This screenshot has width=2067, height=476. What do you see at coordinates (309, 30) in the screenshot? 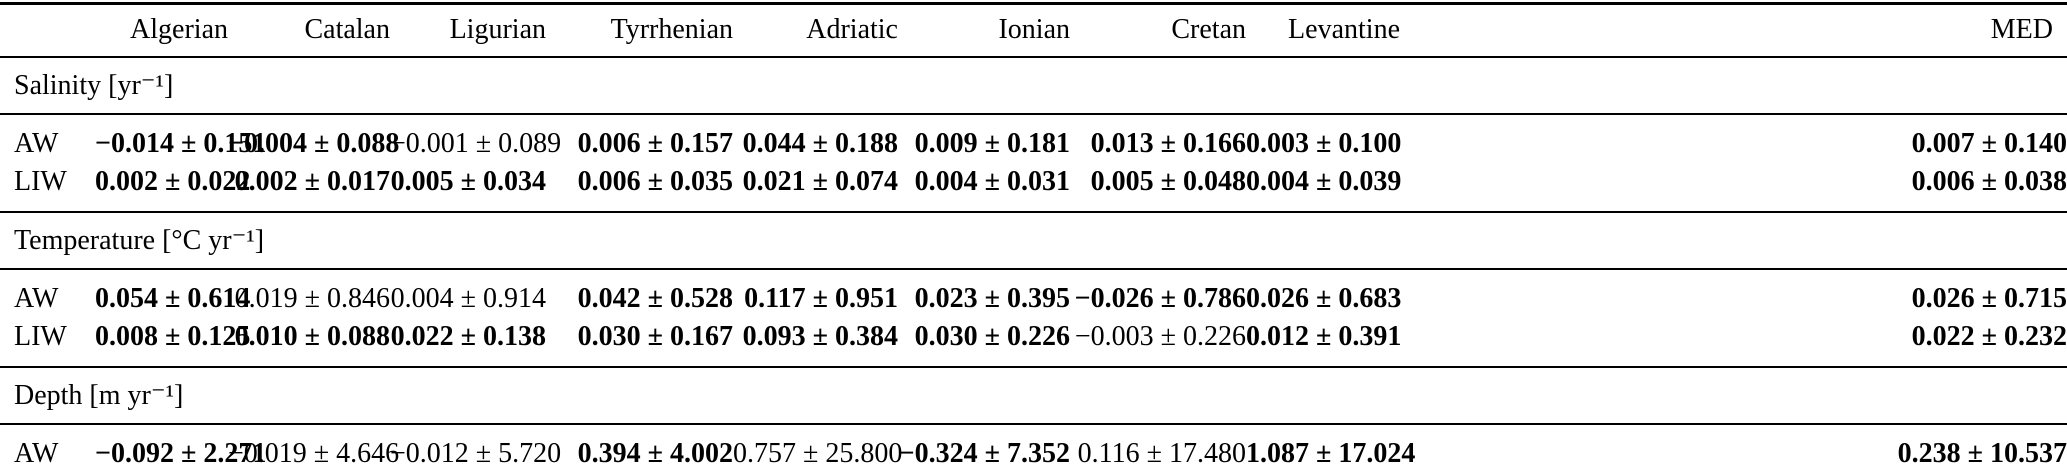
I see `column-header-catalan: Catalan` at bounding box center [309, 30].